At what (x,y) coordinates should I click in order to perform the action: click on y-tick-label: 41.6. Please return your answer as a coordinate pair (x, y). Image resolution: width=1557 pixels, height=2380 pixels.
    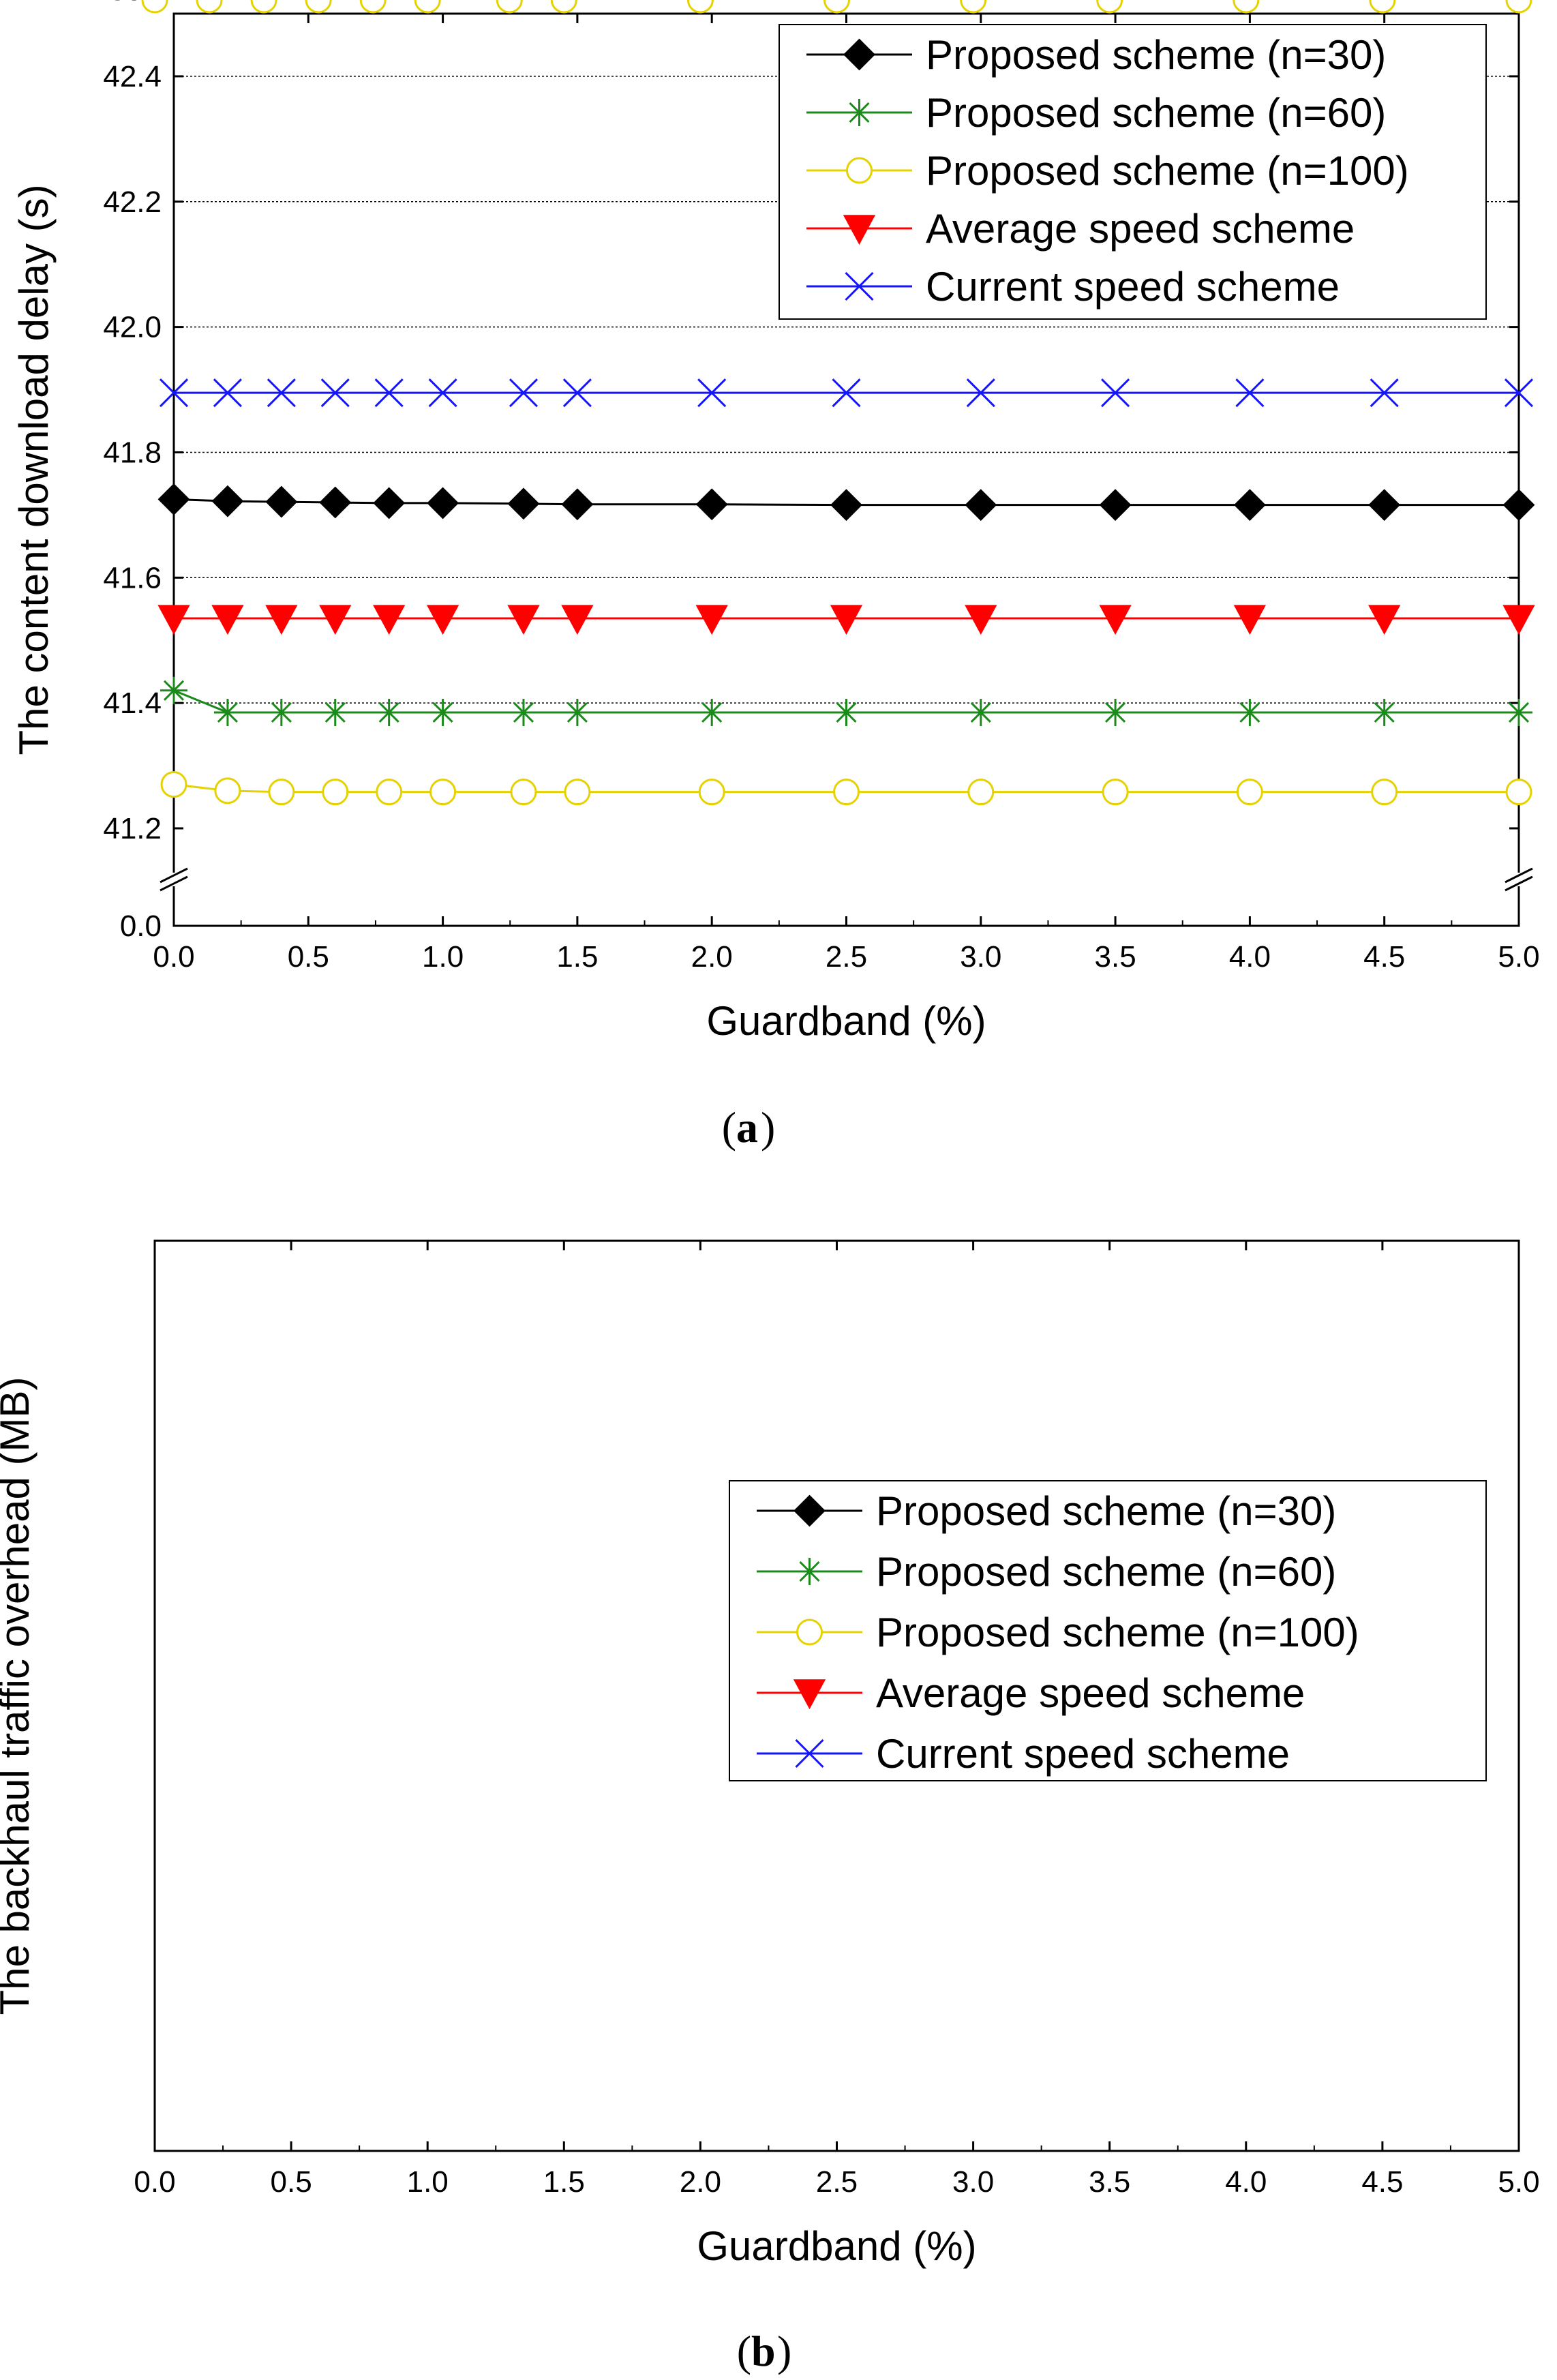
    Looking at the image, I should click on (132, 577).